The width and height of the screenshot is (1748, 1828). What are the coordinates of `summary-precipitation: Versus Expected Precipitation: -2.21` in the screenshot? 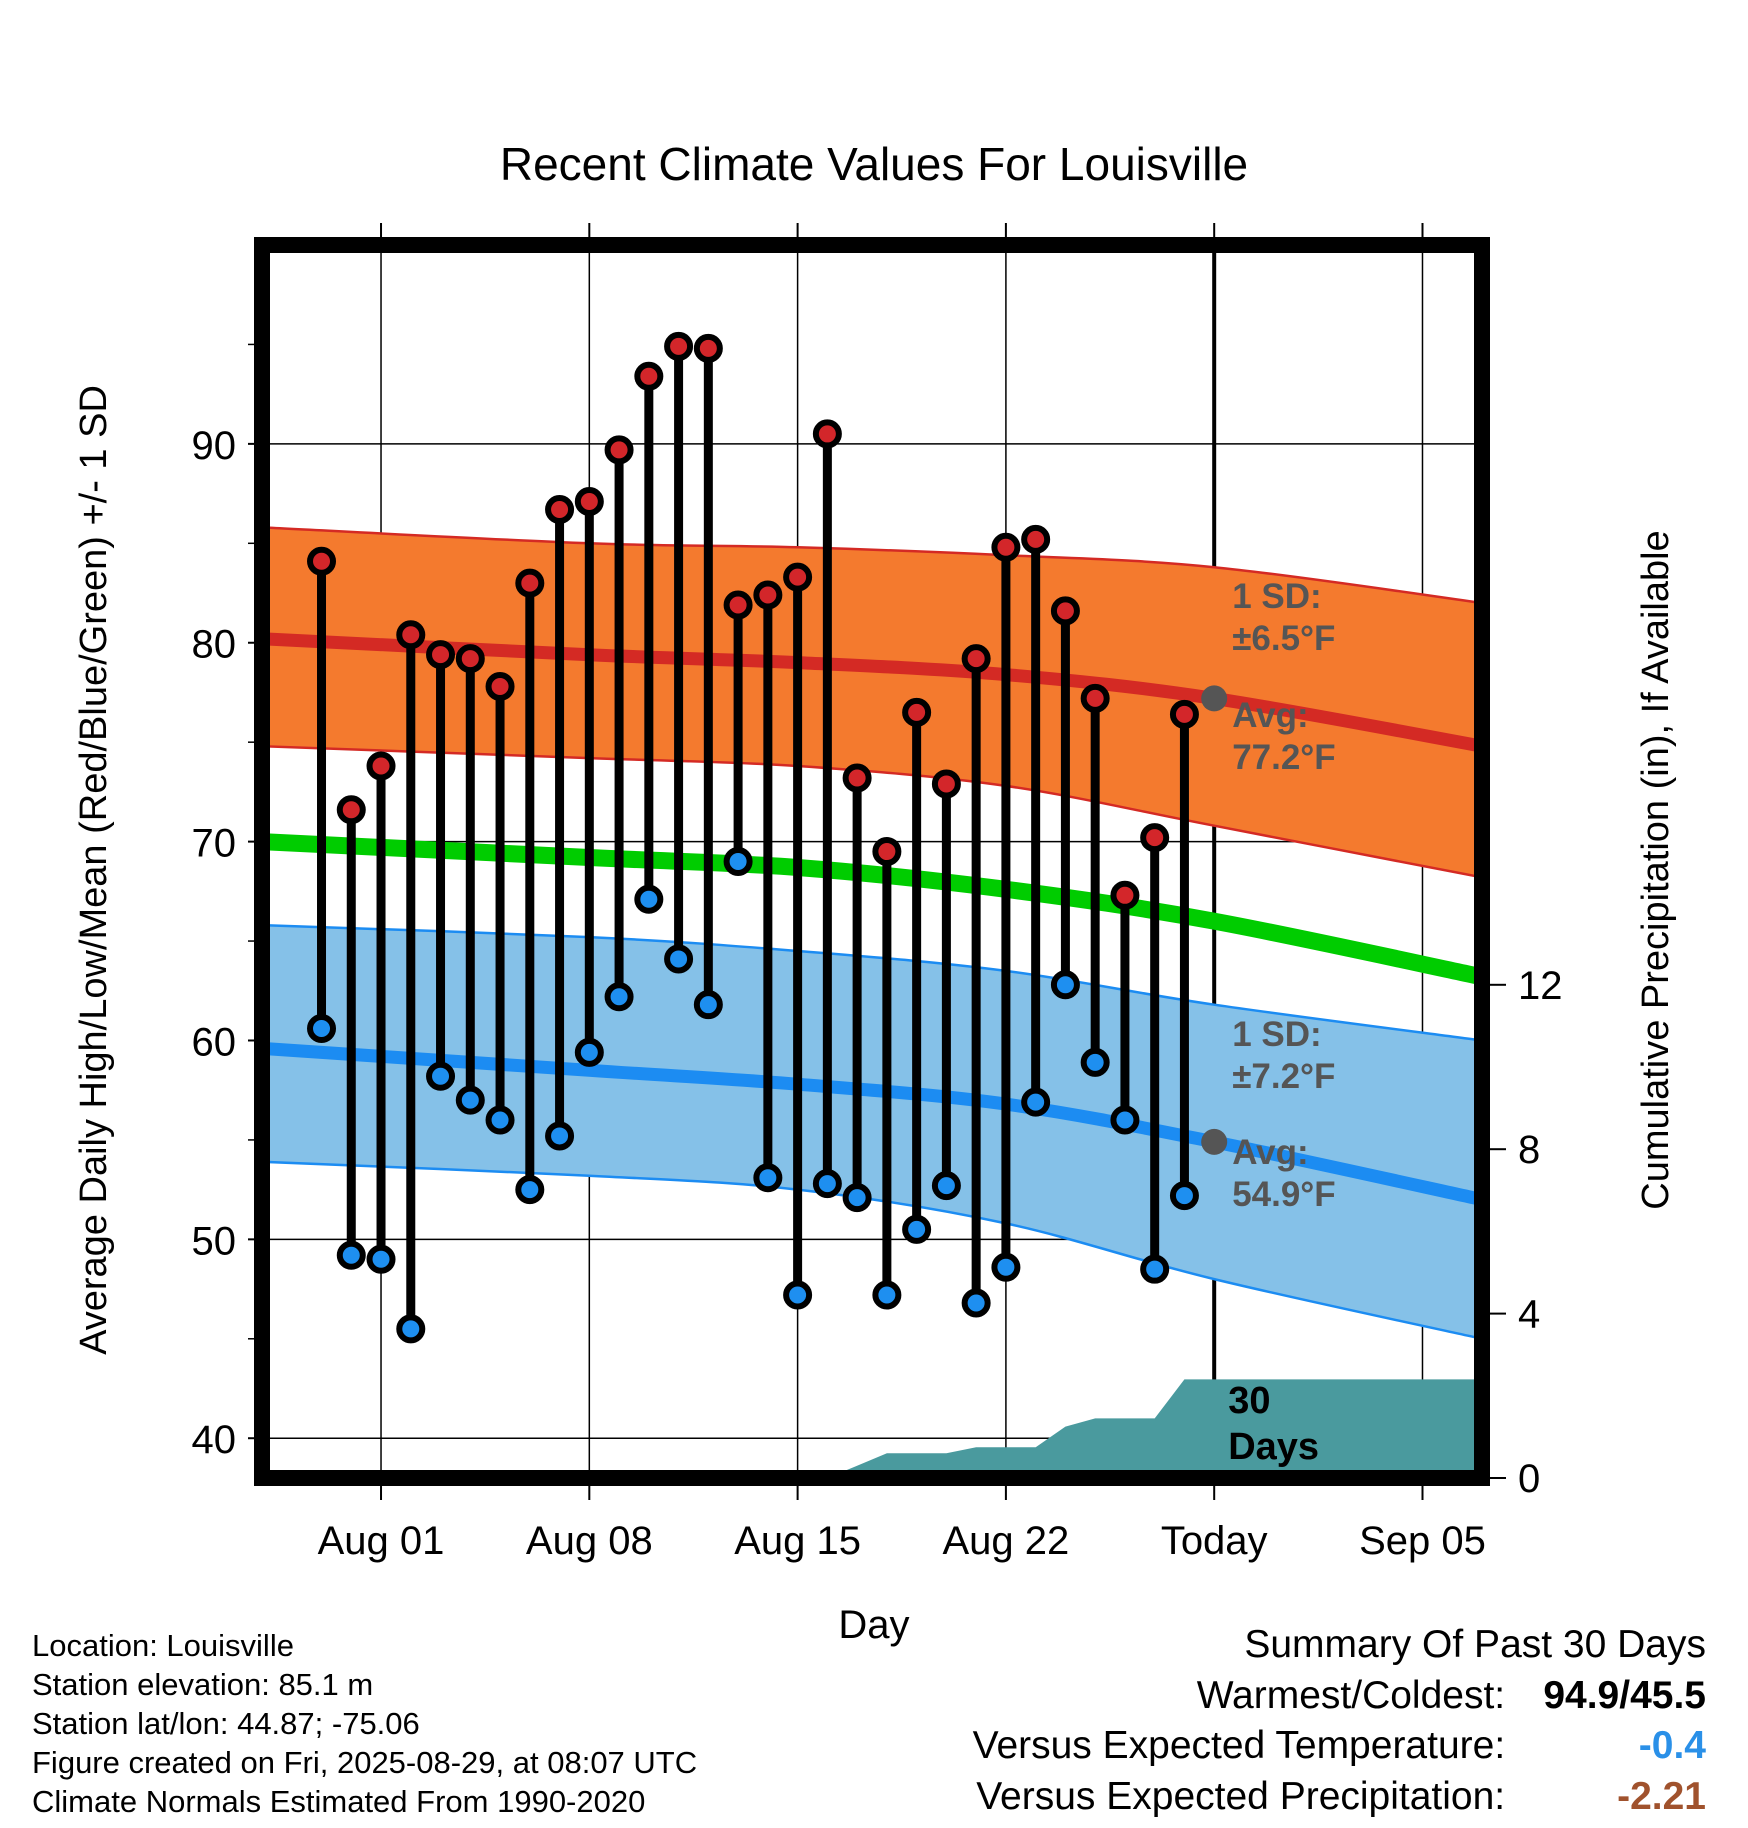 It's located at (1341, 1796).